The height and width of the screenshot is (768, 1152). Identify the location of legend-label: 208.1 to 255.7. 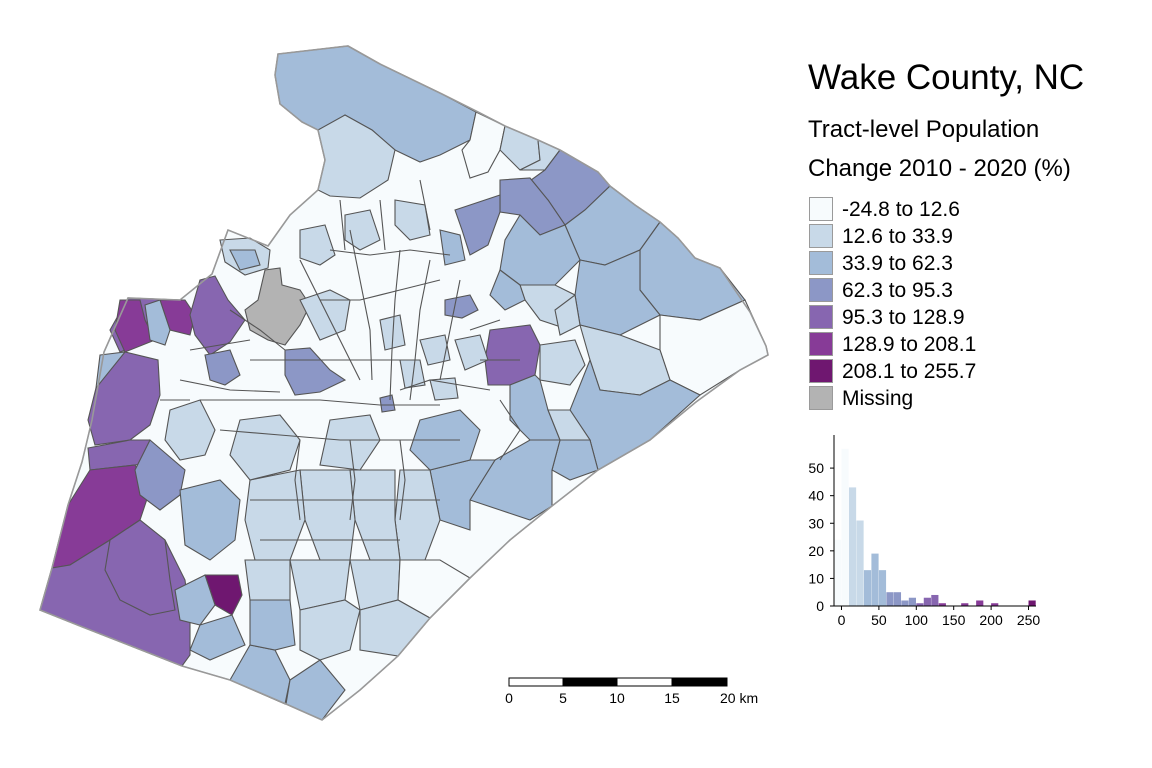
(909, 371).